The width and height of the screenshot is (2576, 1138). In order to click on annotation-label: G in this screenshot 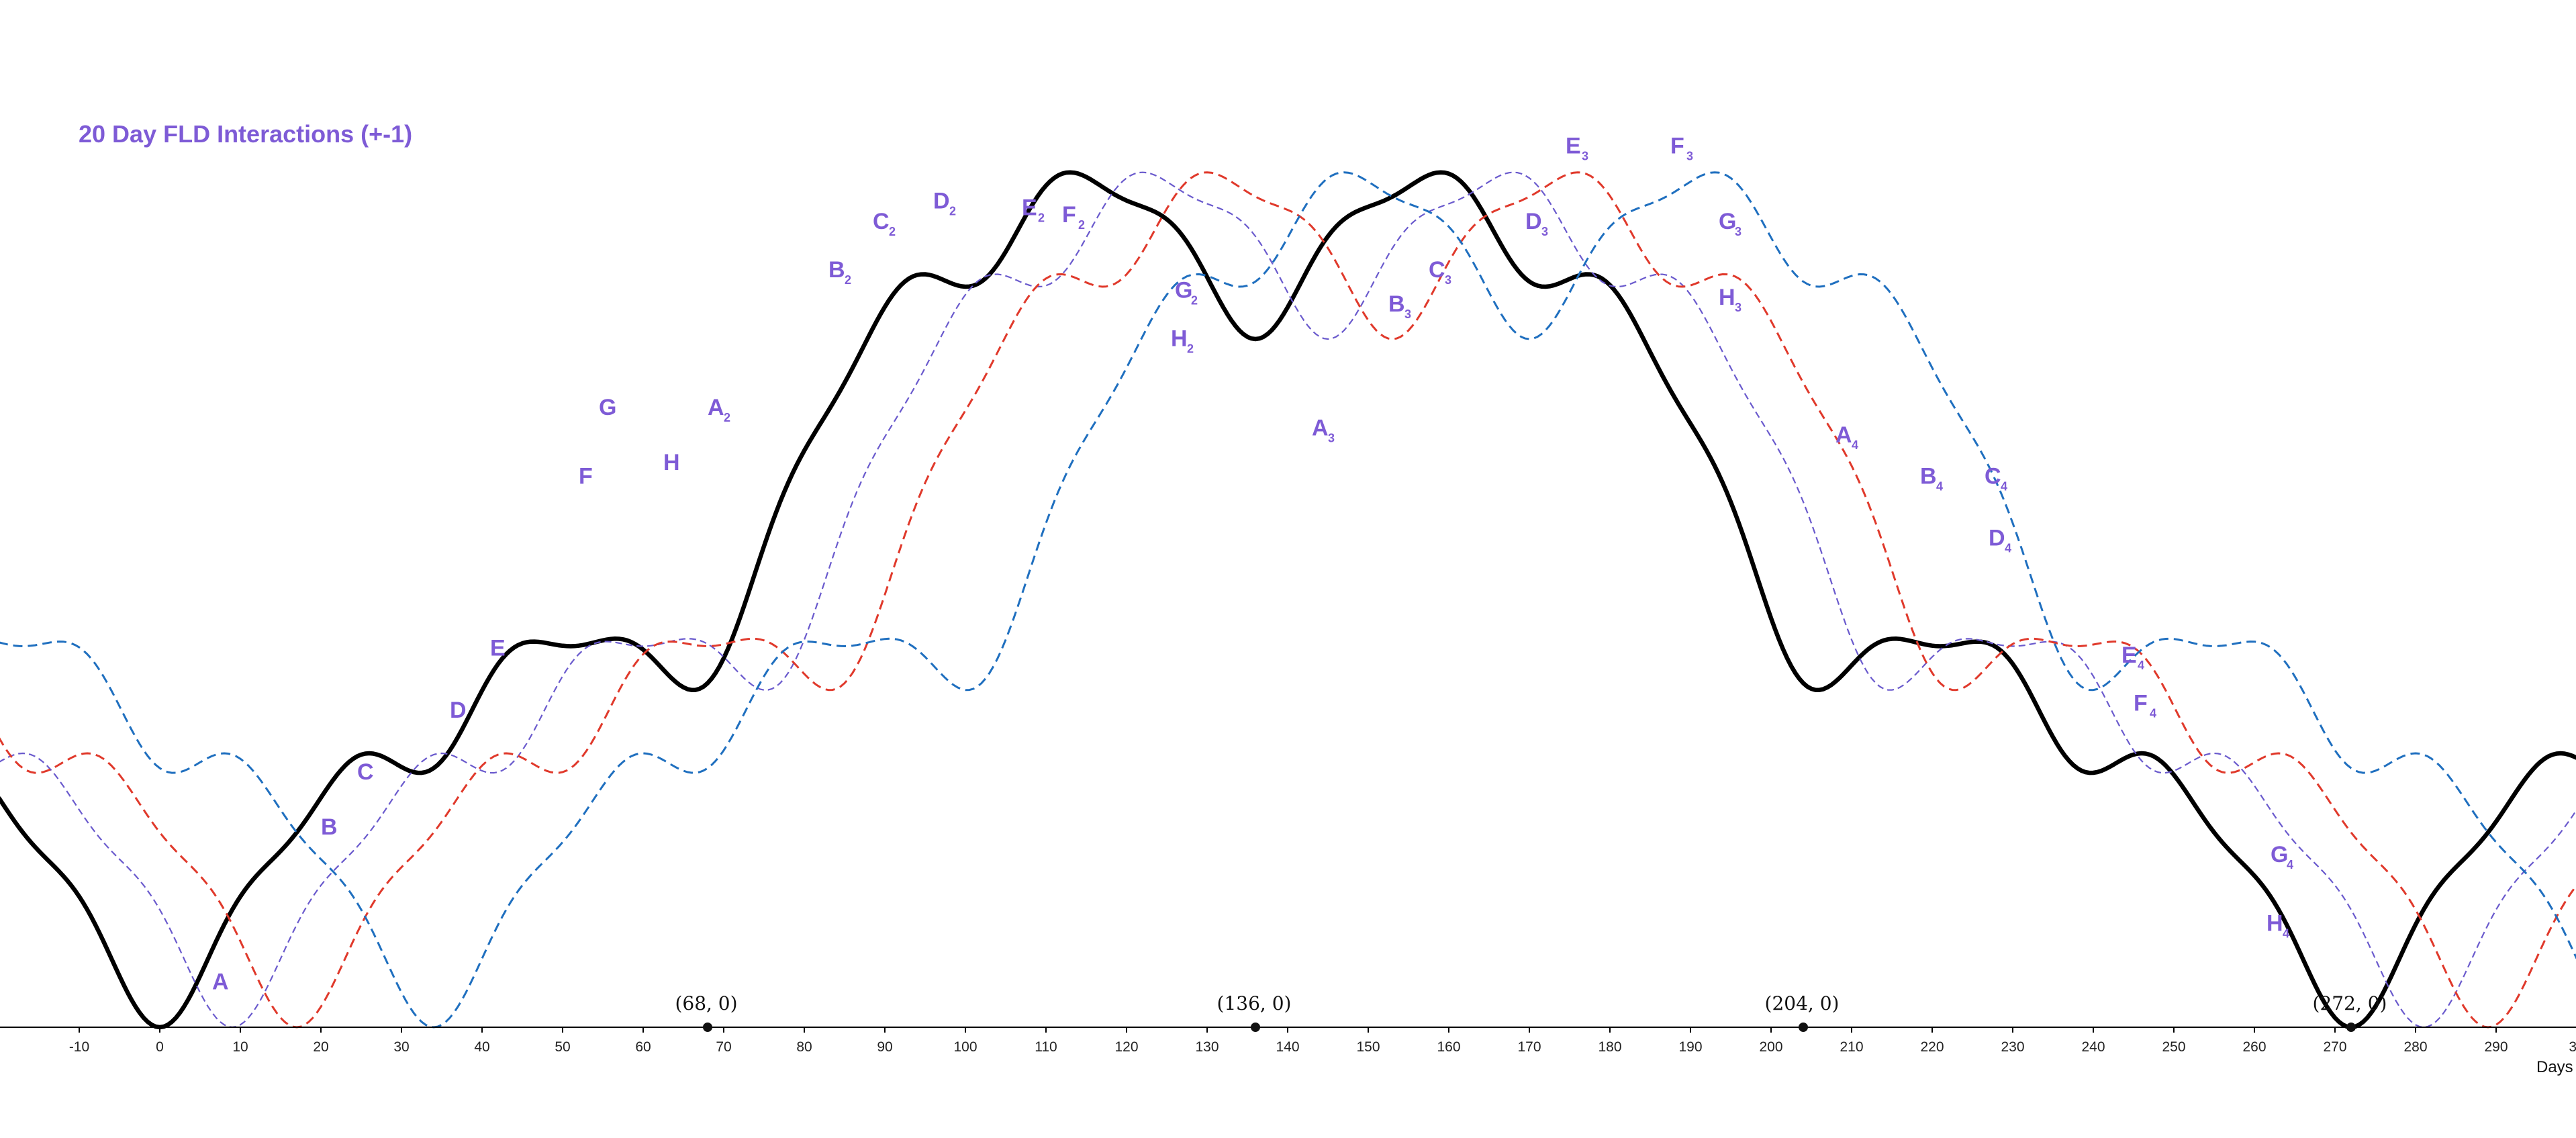, I will do `click(607, 407)`.